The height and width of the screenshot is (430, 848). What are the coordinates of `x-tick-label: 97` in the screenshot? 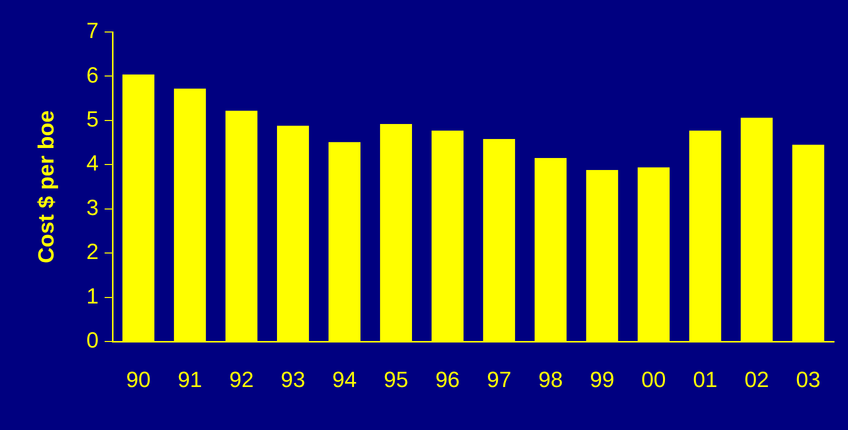 It's located at (499, 379).